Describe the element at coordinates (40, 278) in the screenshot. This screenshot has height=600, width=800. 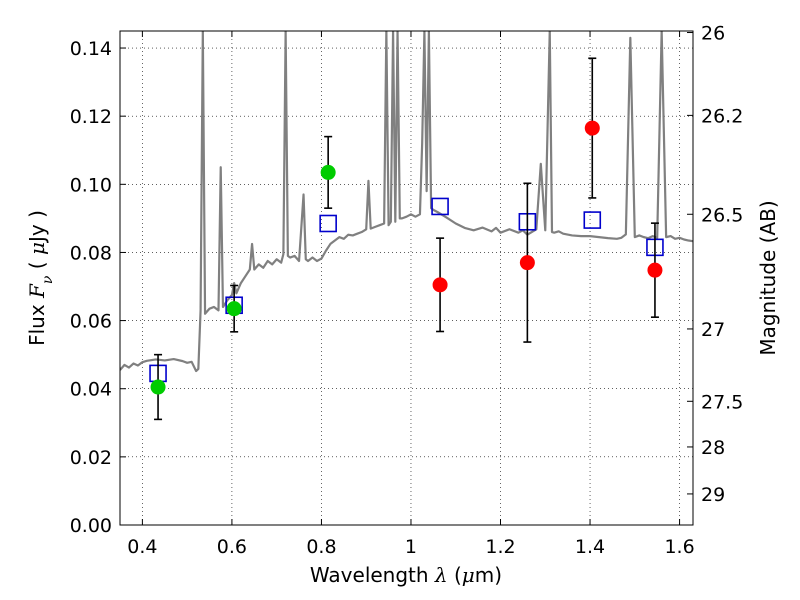
I see `y-axis-title: Flux Fν ( μJy )` at that location.